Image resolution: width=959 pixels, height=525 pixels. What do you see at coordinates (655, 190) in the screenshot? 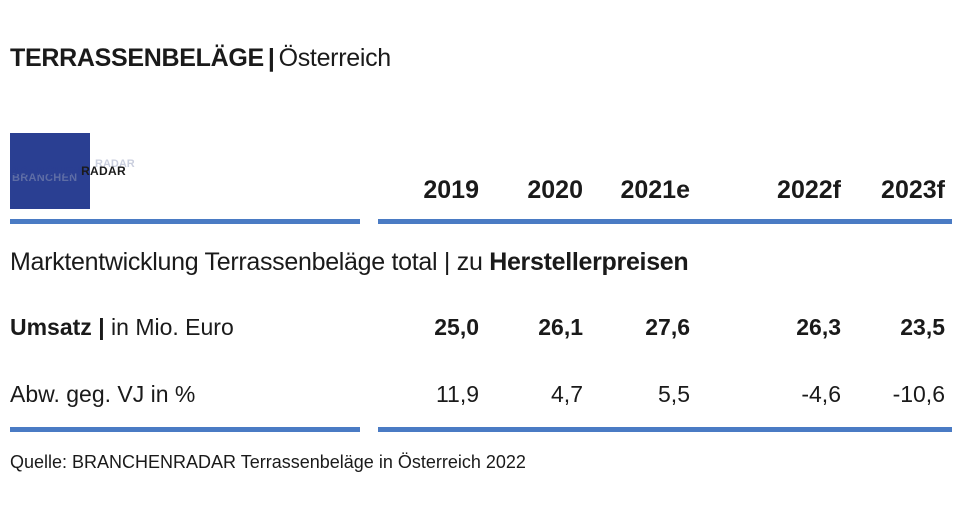
I see `year-header: 2021e` at bounding box center [655, 190].